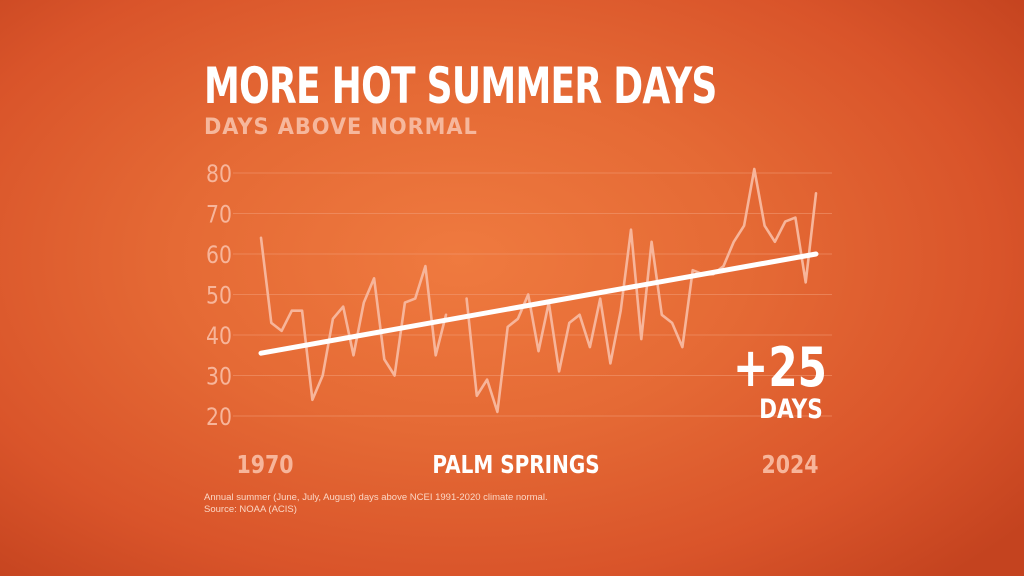 Image resolution: width=1024 pixels, height=576 pixels. I want to click on chart-title: MORE HOT SUMMER DAYS, so click(460, 86).